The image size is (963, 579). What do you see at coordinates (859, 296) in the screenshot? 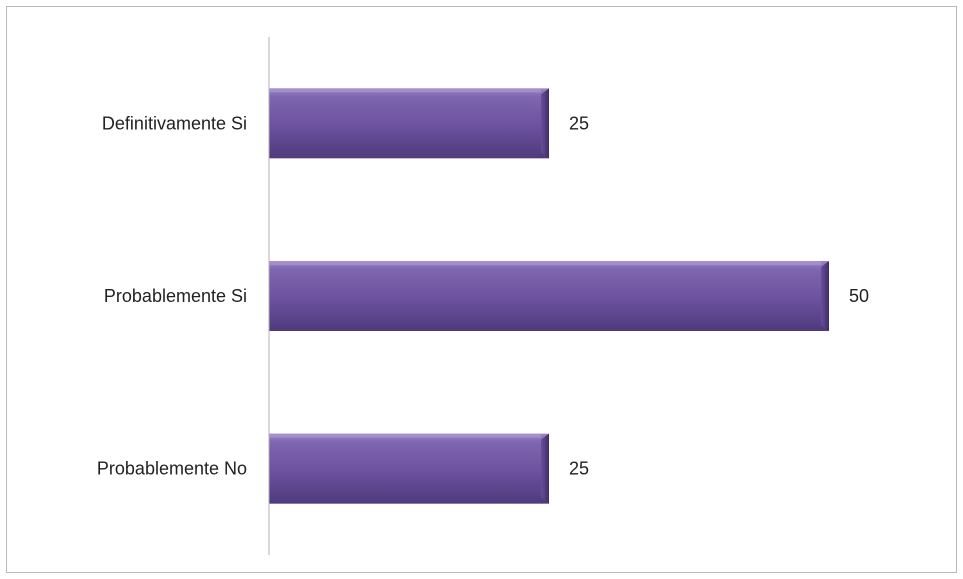
I see `value-label: 50` at bounding box center [859, 296].